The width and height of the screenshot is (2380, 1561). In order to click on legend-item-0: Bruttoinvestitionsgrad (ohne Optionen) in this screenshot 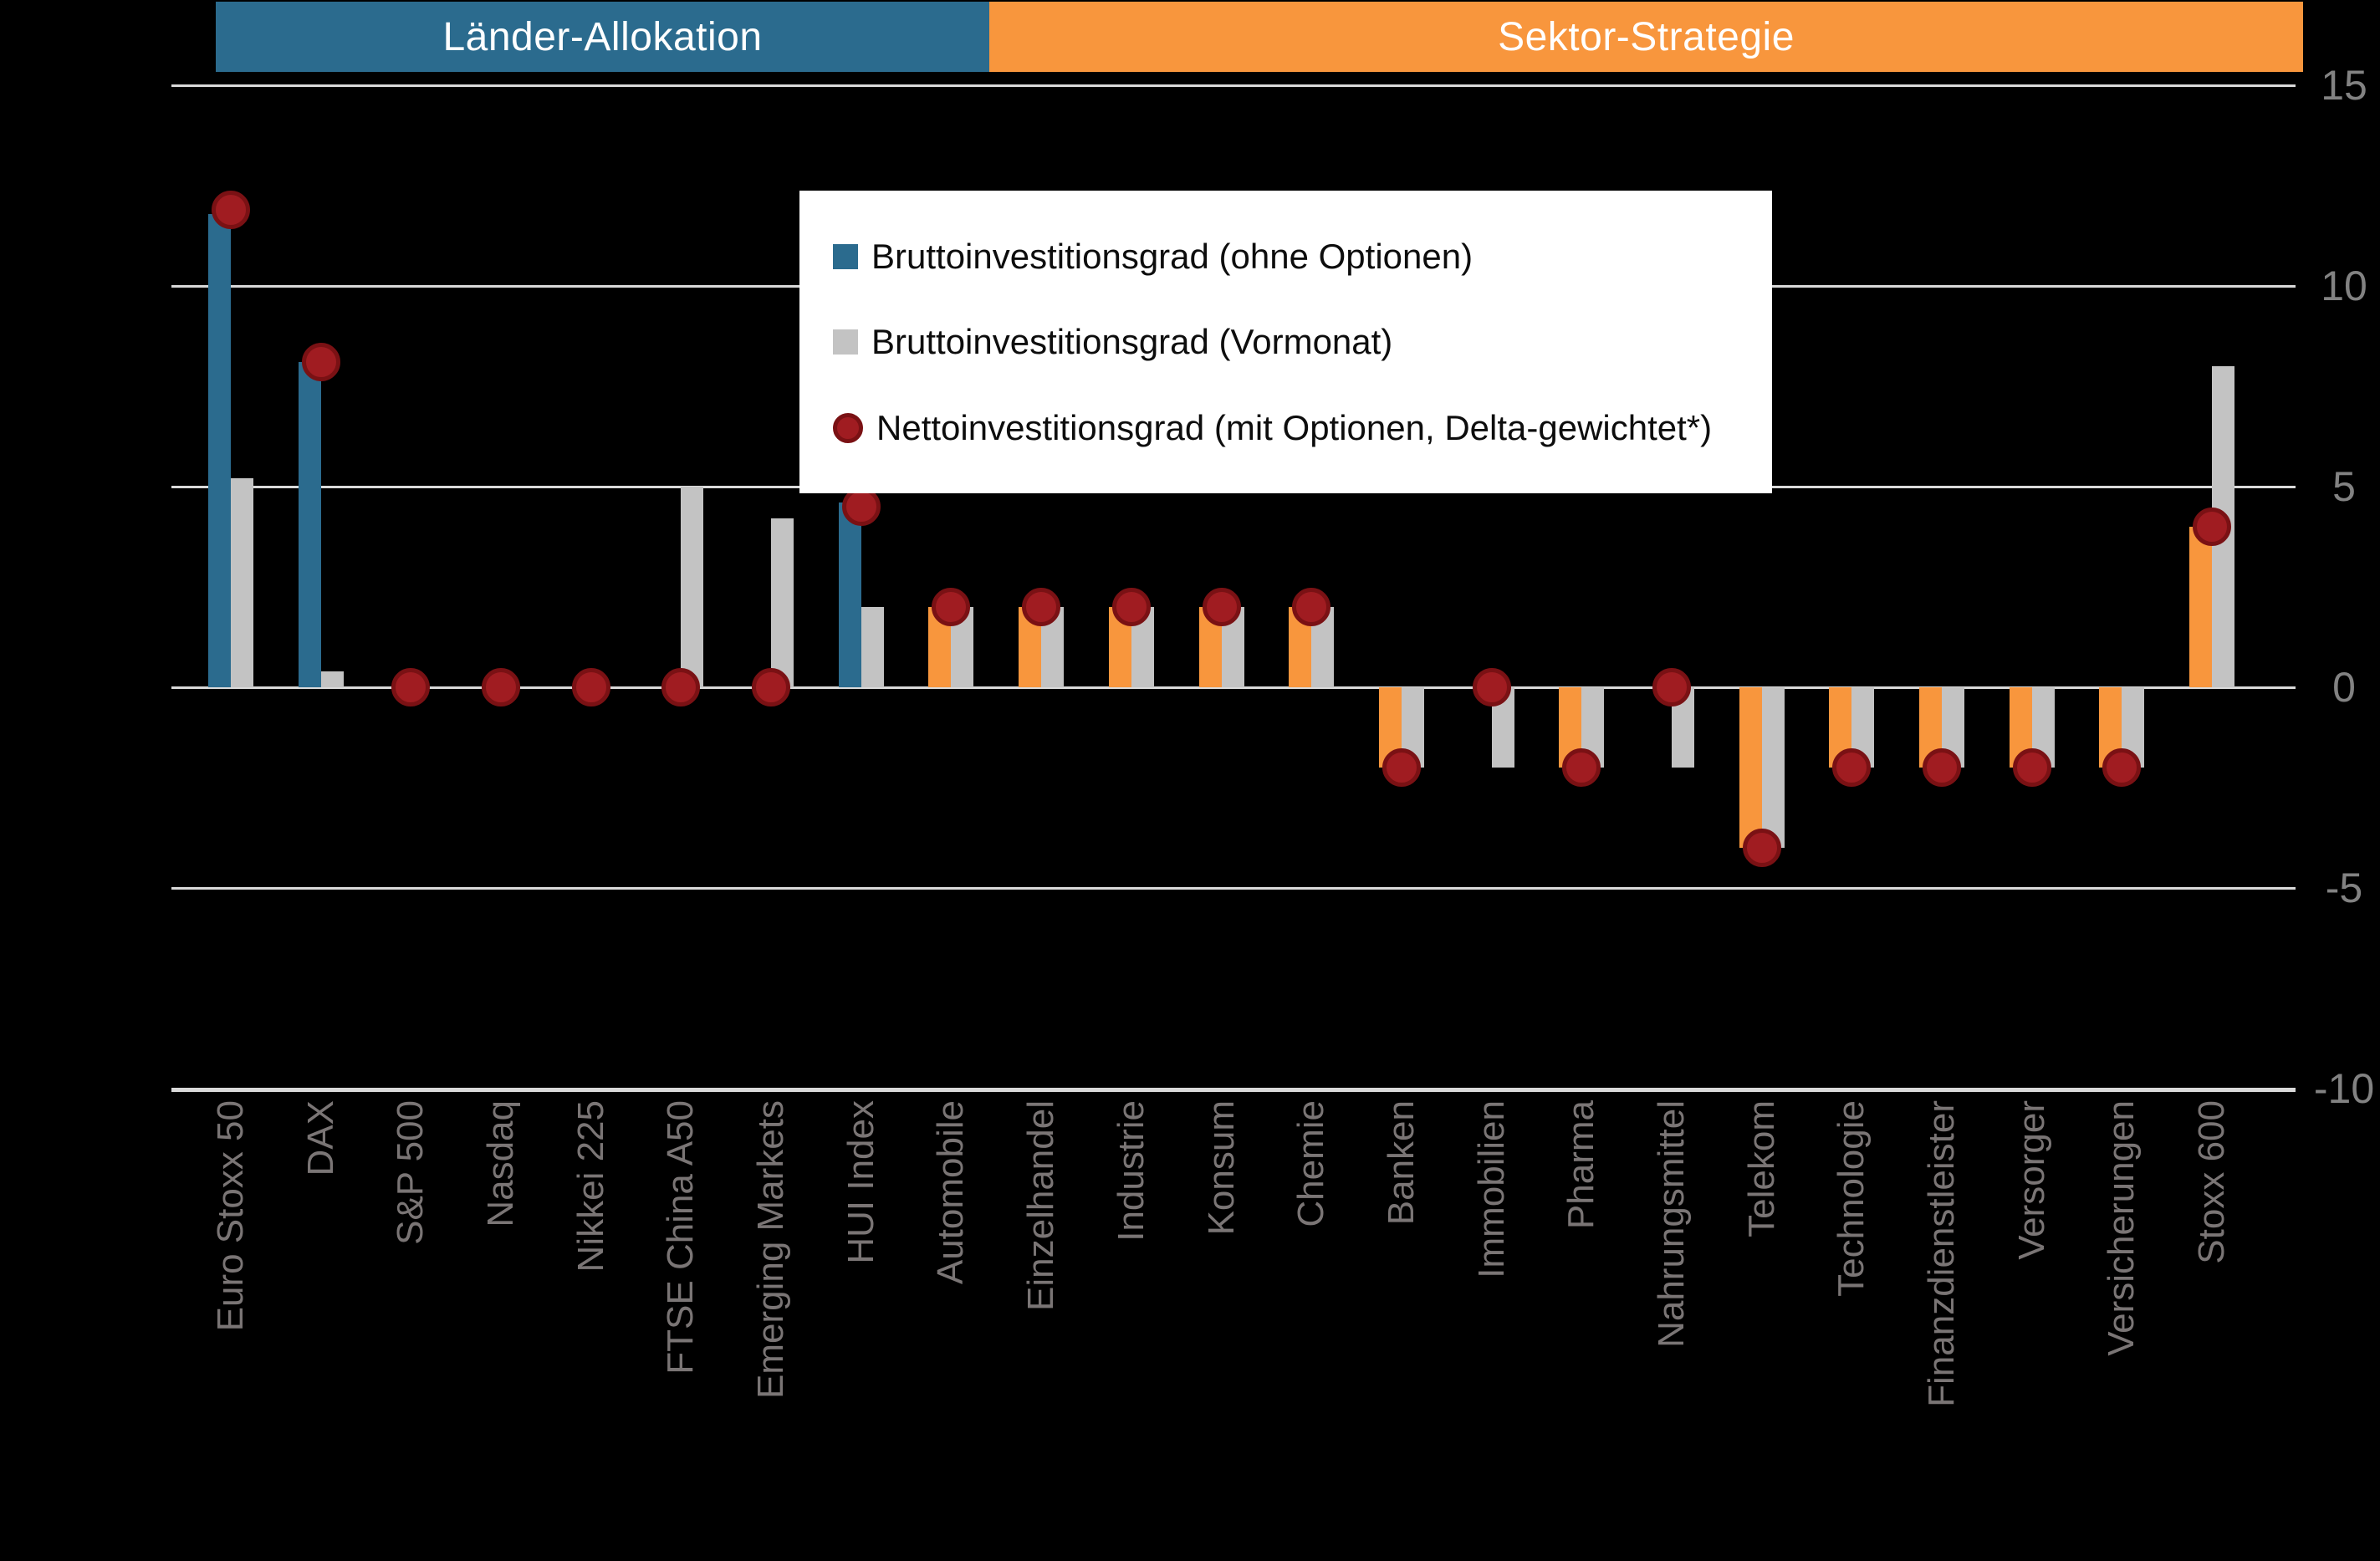, I will do `click(1302, 257)`.